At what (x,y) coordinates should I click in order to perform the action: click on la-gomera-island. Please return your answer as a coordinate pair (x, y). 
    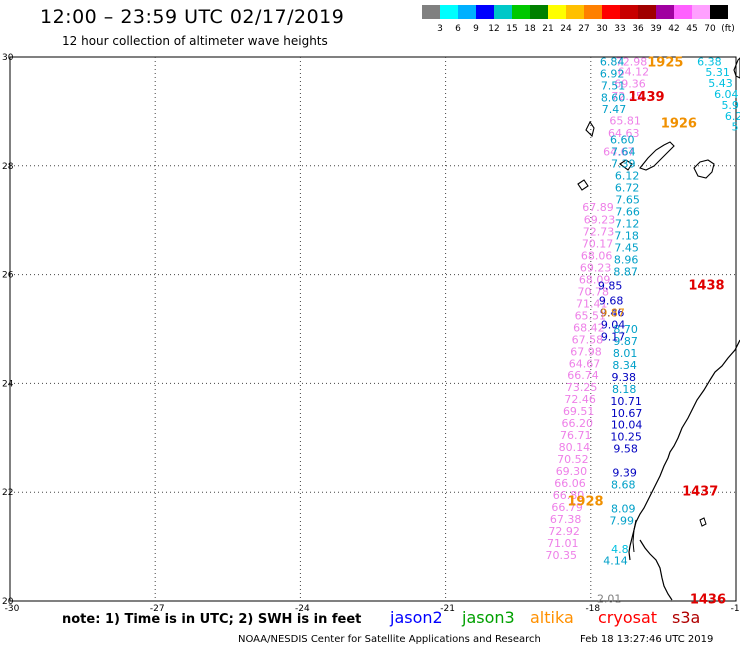
    Looking at the image, I should click on (626, 165).